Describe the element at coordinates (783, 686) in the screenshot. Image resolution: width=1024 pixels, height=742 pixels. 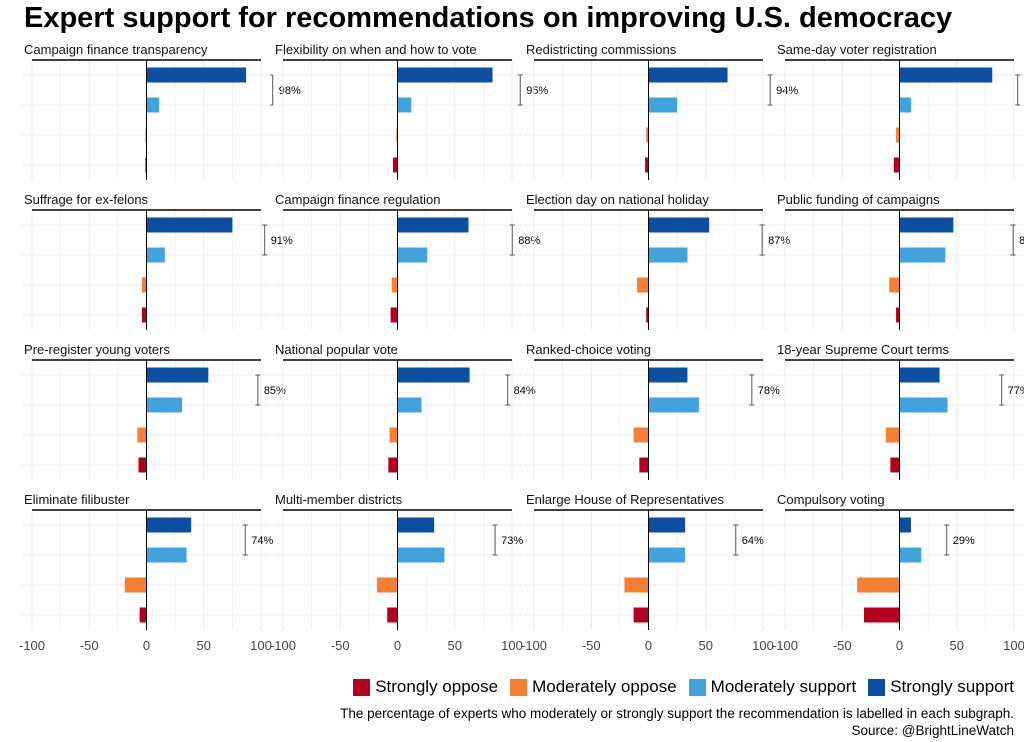
I see `legend-label-moderately-support: Moderately support` at that location.